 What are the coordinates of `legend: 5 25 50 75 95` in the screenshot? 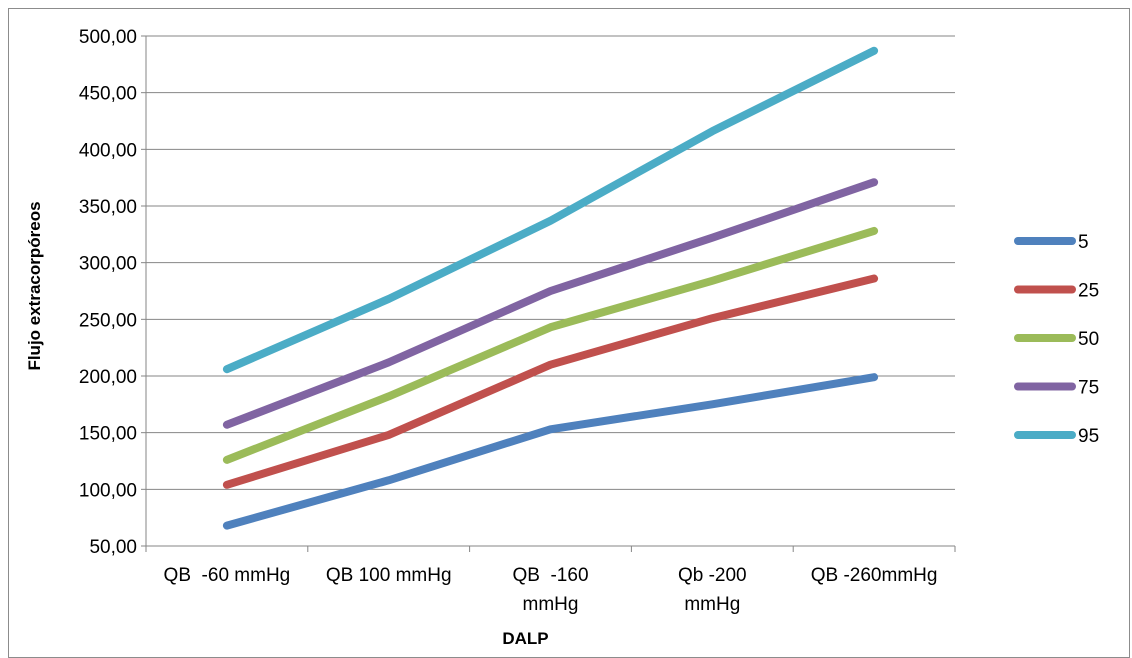 It's located at (1058, 339).